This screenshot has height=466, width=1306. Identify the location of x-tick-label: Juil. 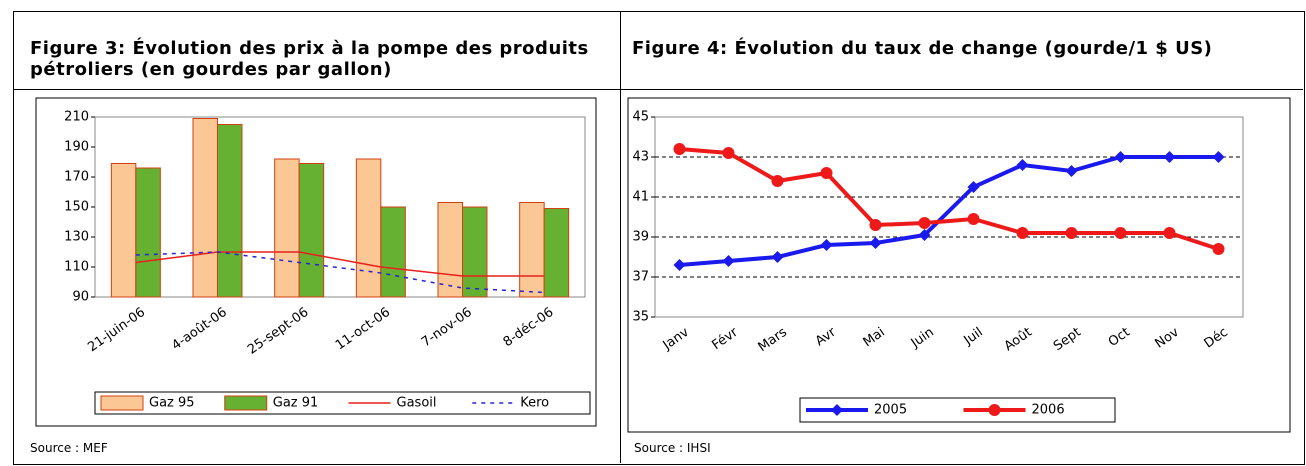
(973, 337).